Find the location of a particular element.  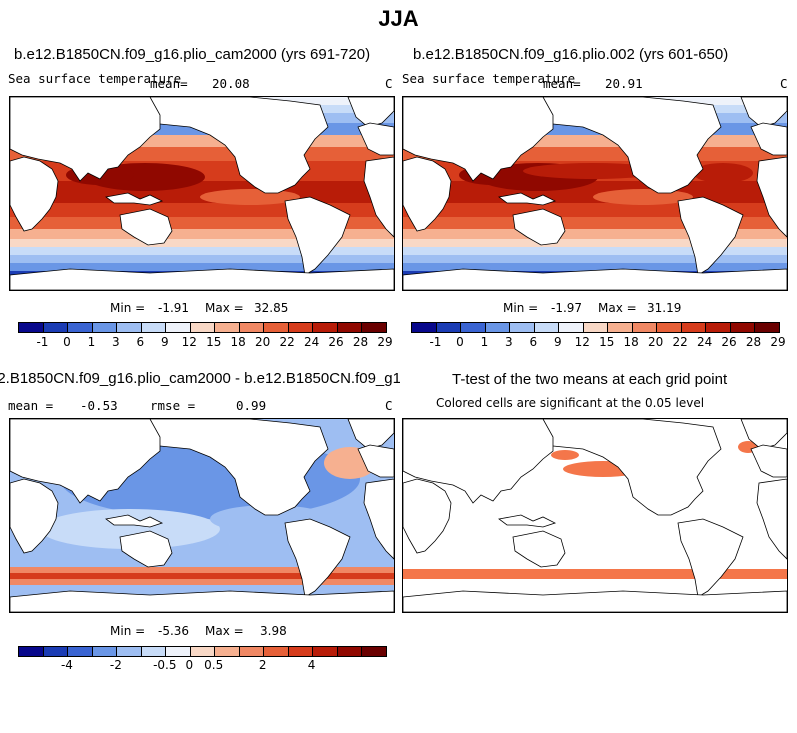

panel-3-units: C is located at coordinates (389, 405).